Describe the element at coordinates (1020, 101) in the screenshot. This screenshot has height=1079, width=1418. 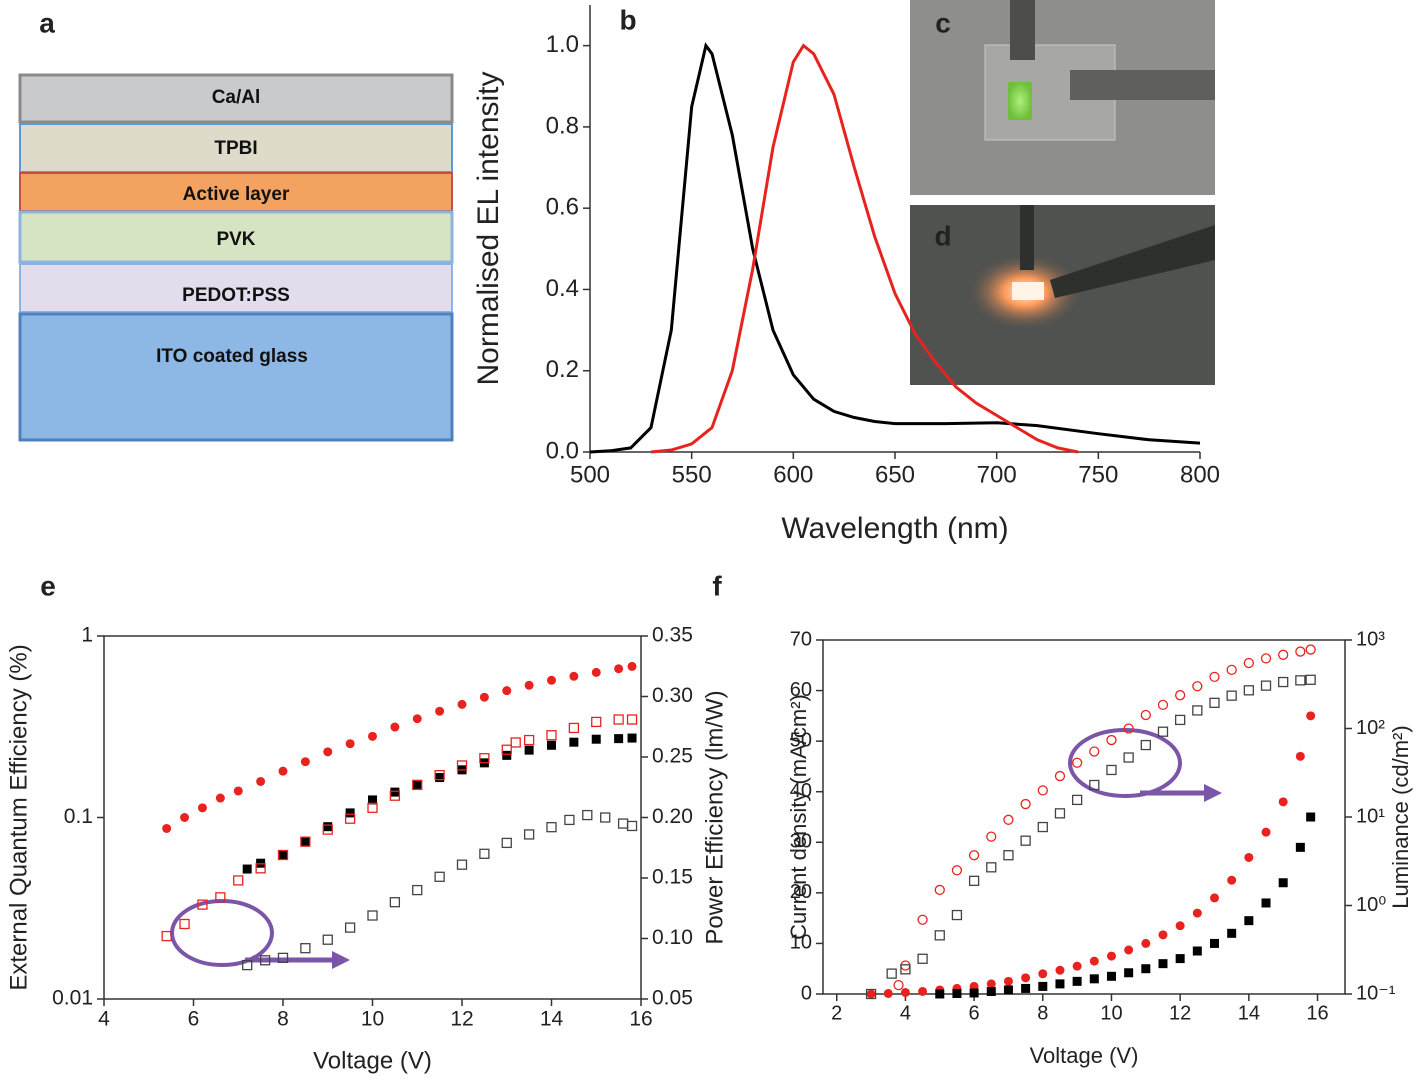
I see `lit-pixel` at that location.